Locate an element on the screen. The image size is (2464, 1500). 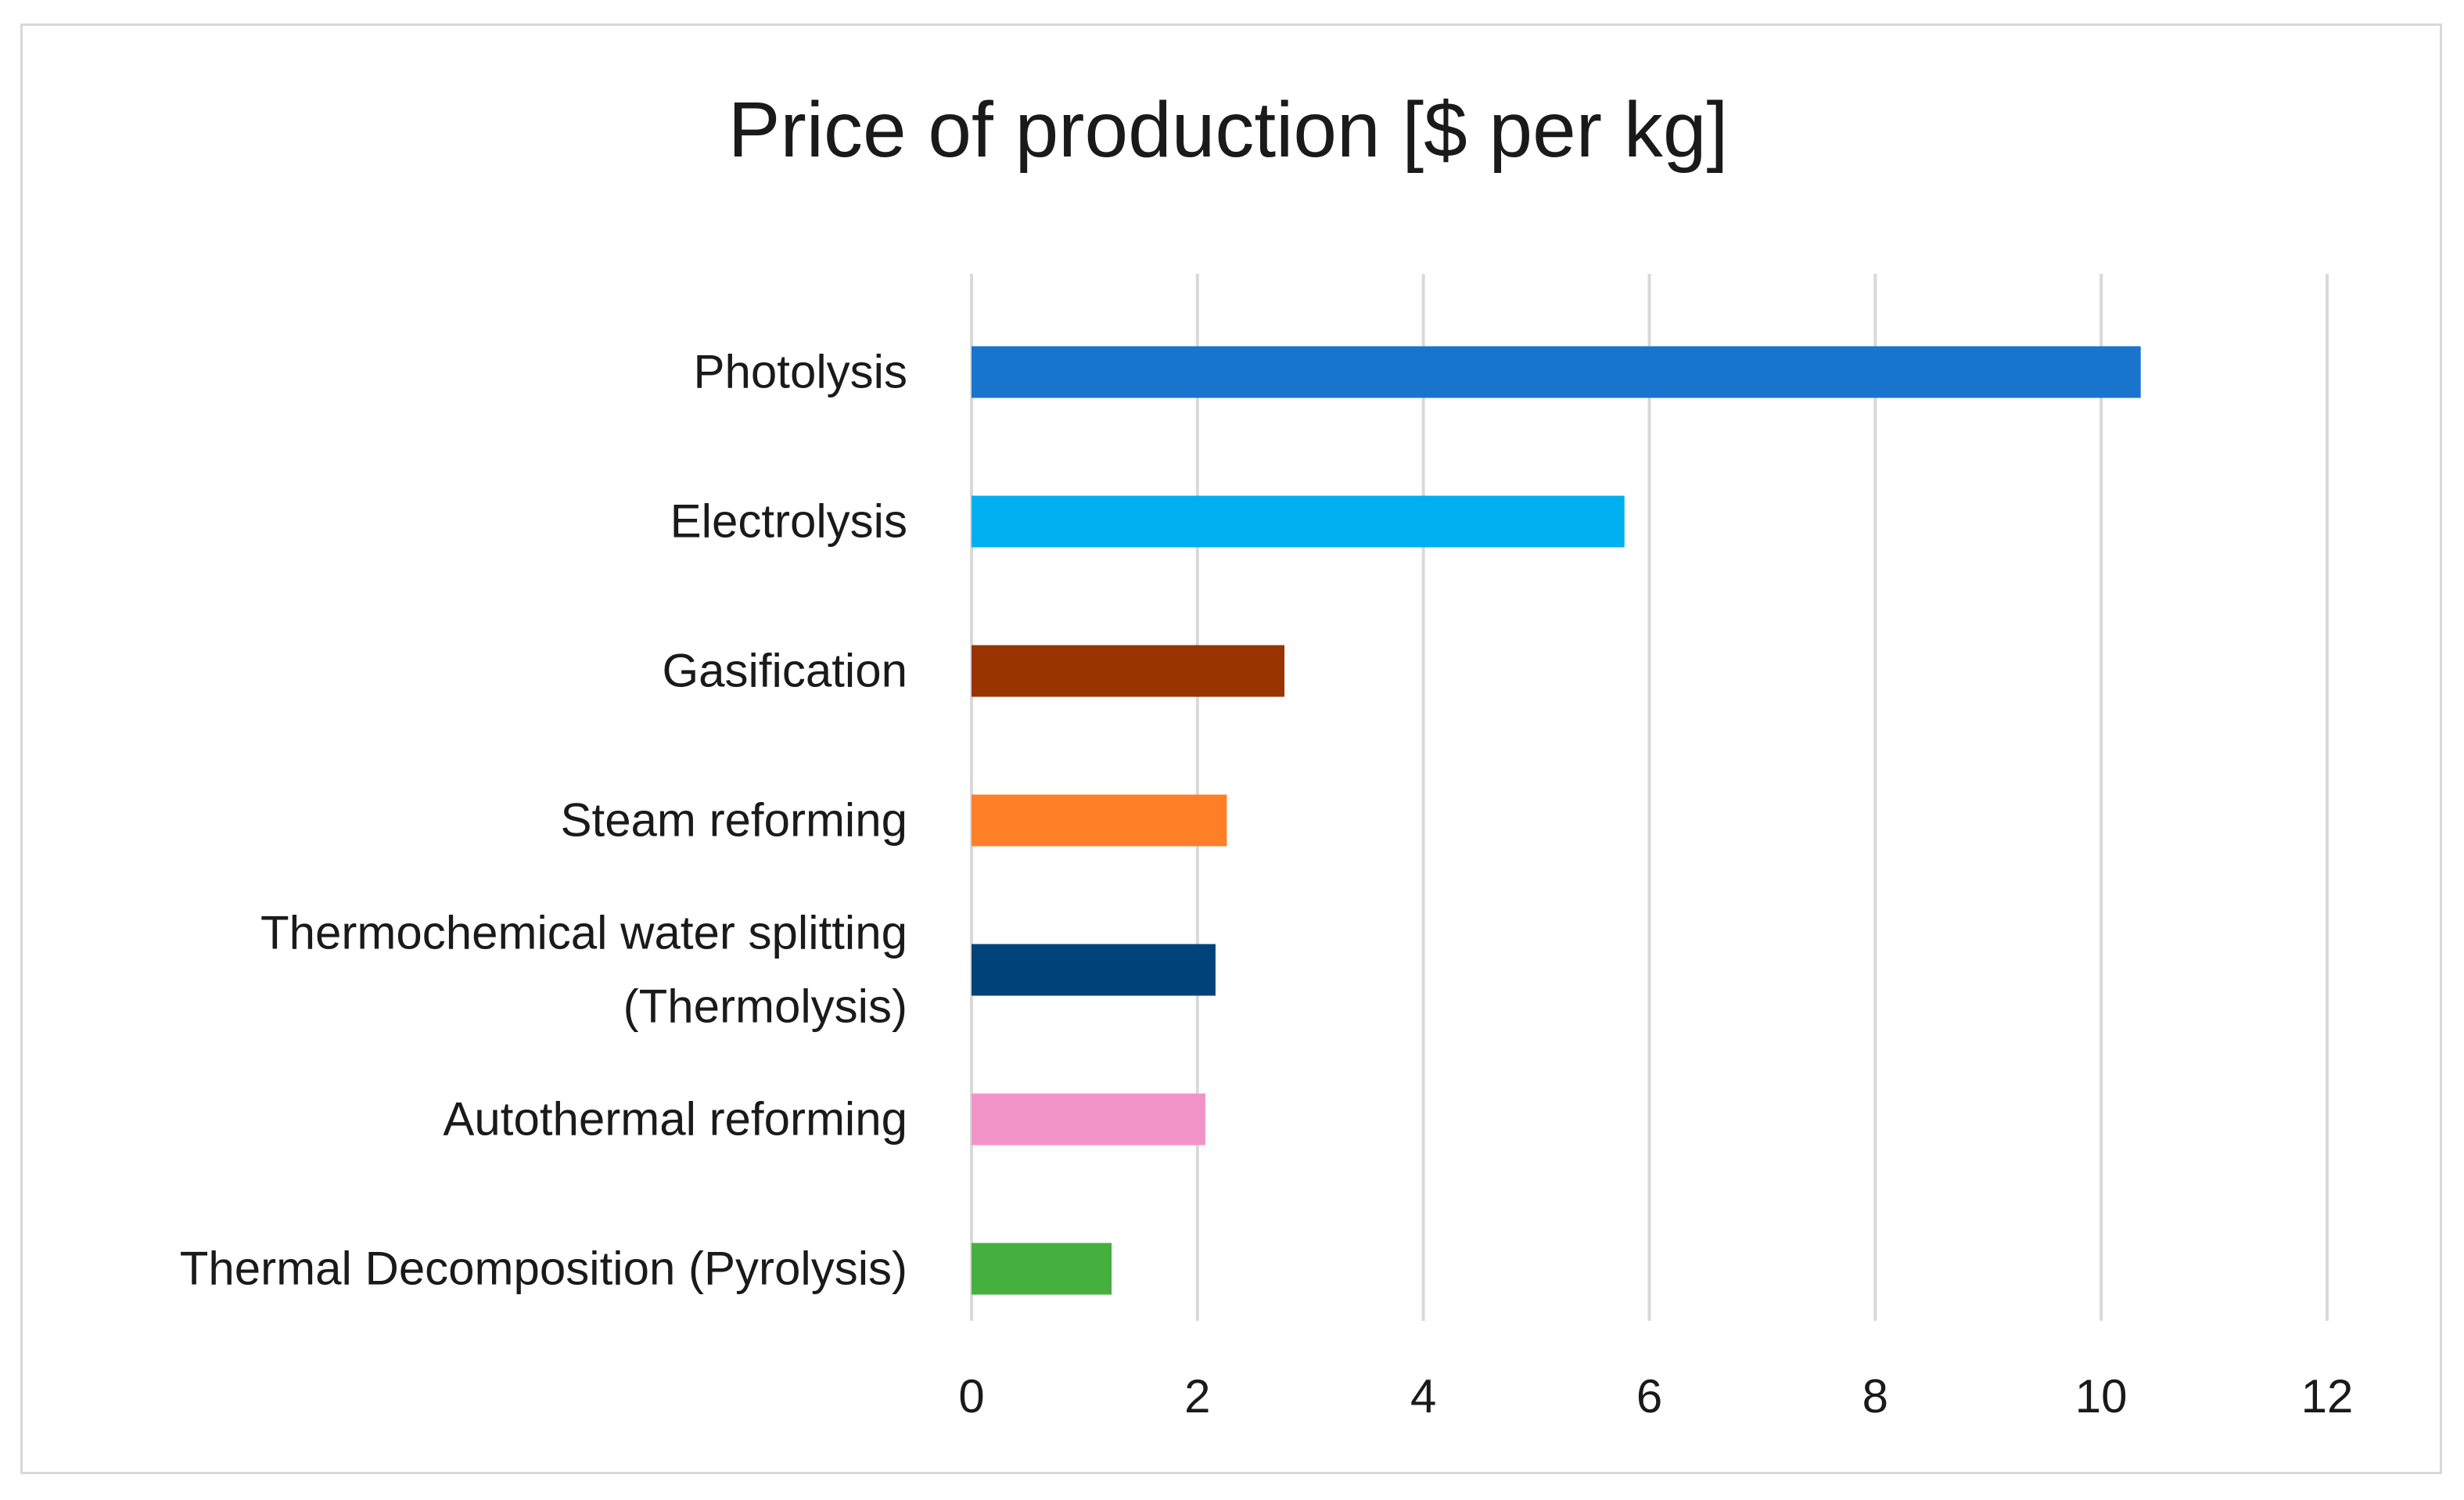
x-tick-label: 12 is located at coordinates (2327, 1396).